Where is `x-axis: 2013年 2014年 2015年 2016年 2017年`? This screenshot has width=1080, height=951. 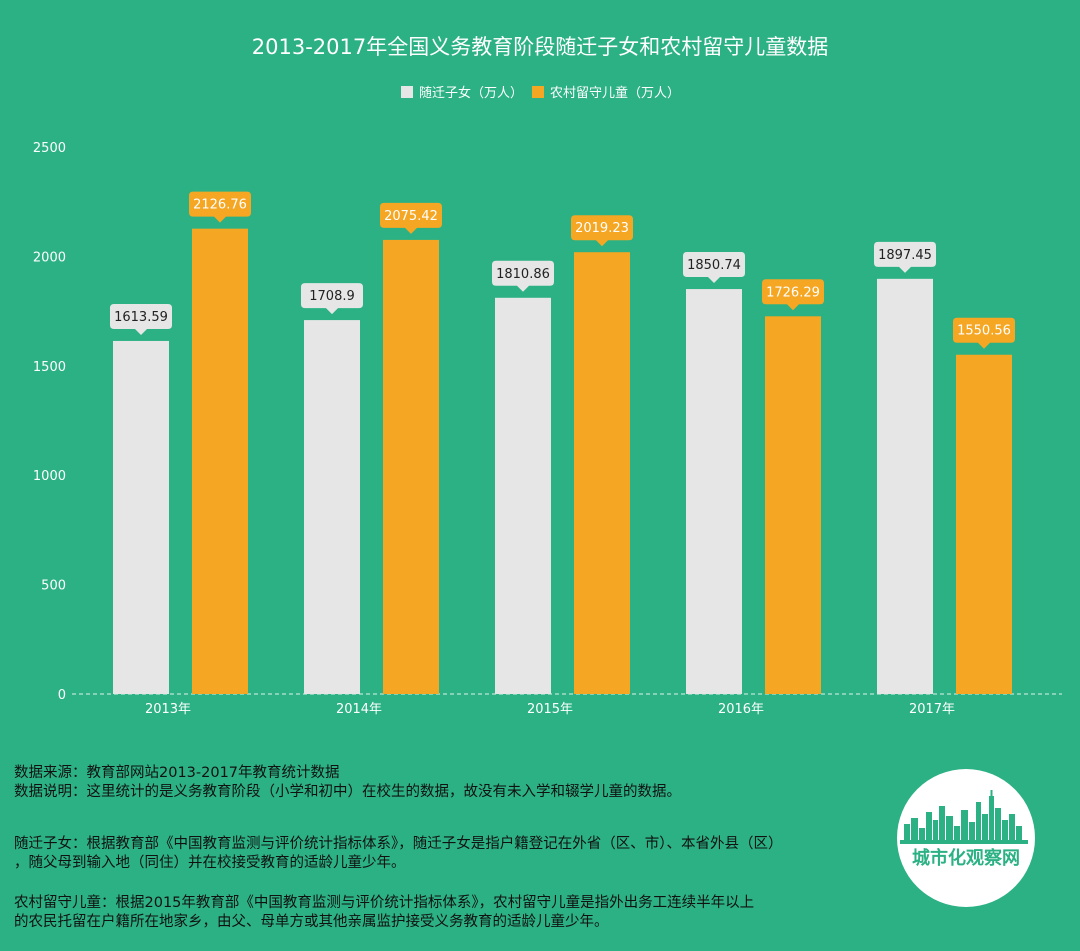 x-axis: 2013年 2014年 2015年 2016年 2017年 is located at coordinates (550, 709).